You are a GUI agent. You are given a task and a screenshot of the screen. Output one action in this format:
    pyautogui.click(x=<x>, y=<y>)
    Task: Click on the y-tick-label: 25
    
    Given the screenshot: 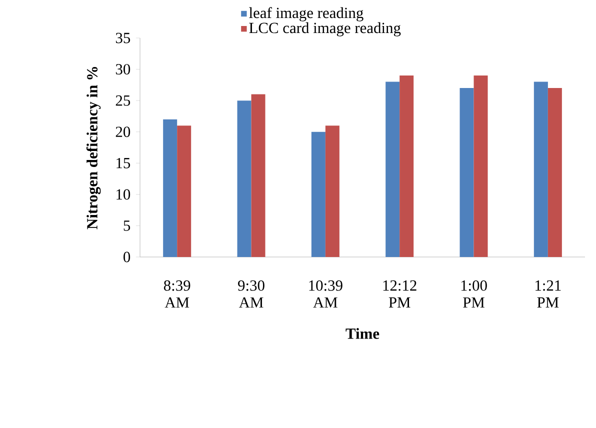 What is the action you would take?
    pyautogui.click(x=123, y=100)
    